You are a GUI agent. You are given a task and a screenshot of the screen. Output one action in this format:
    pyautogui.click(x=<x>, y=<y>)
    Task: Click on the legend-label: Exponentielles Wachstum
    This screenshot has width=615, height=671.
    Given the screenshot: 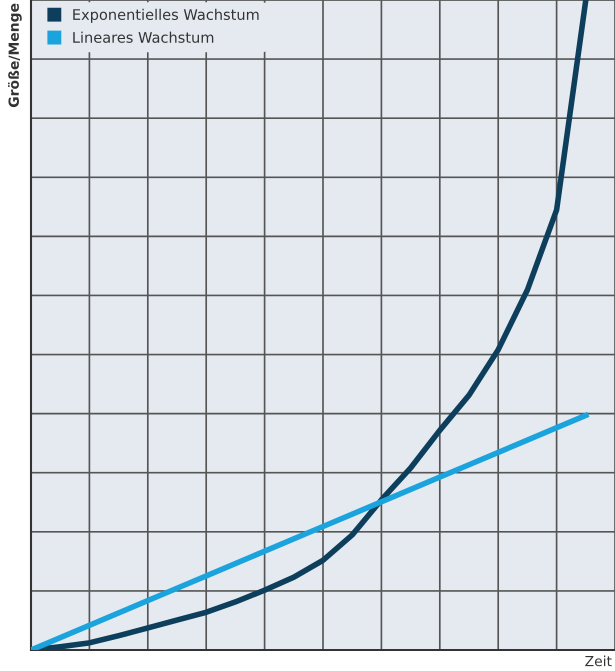 What is the action you would take?
    pyautogui.click(x=166, y=15)
    